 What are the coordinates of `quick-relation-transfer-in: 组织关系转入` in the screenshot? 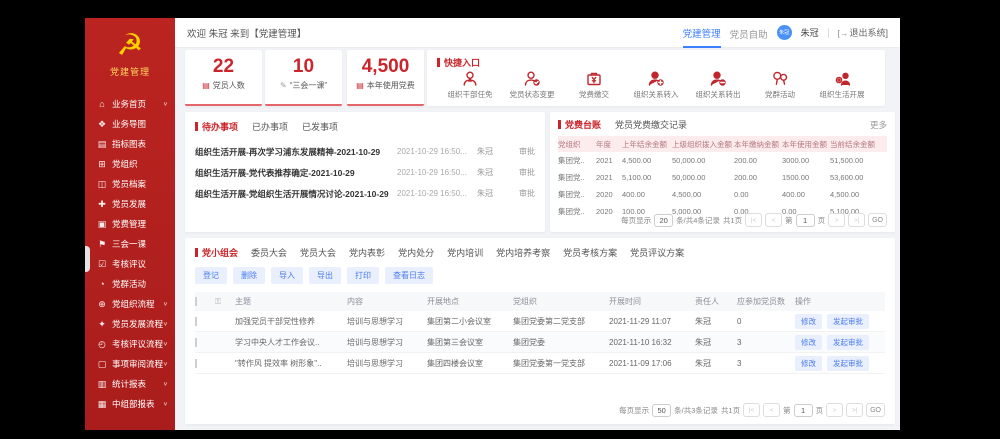 It's located at (656, 85).